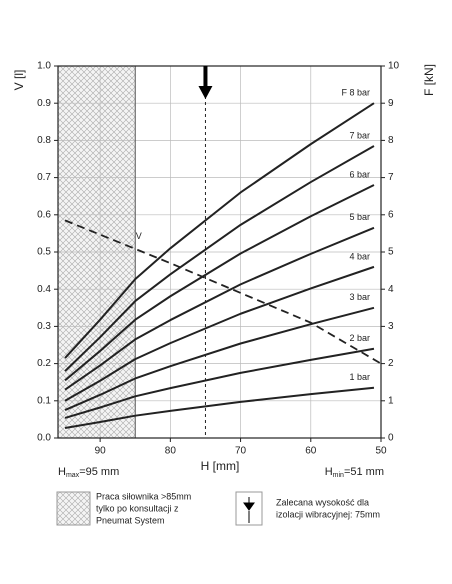  I want to click on x-tick-label: 60, so click(311, 451).